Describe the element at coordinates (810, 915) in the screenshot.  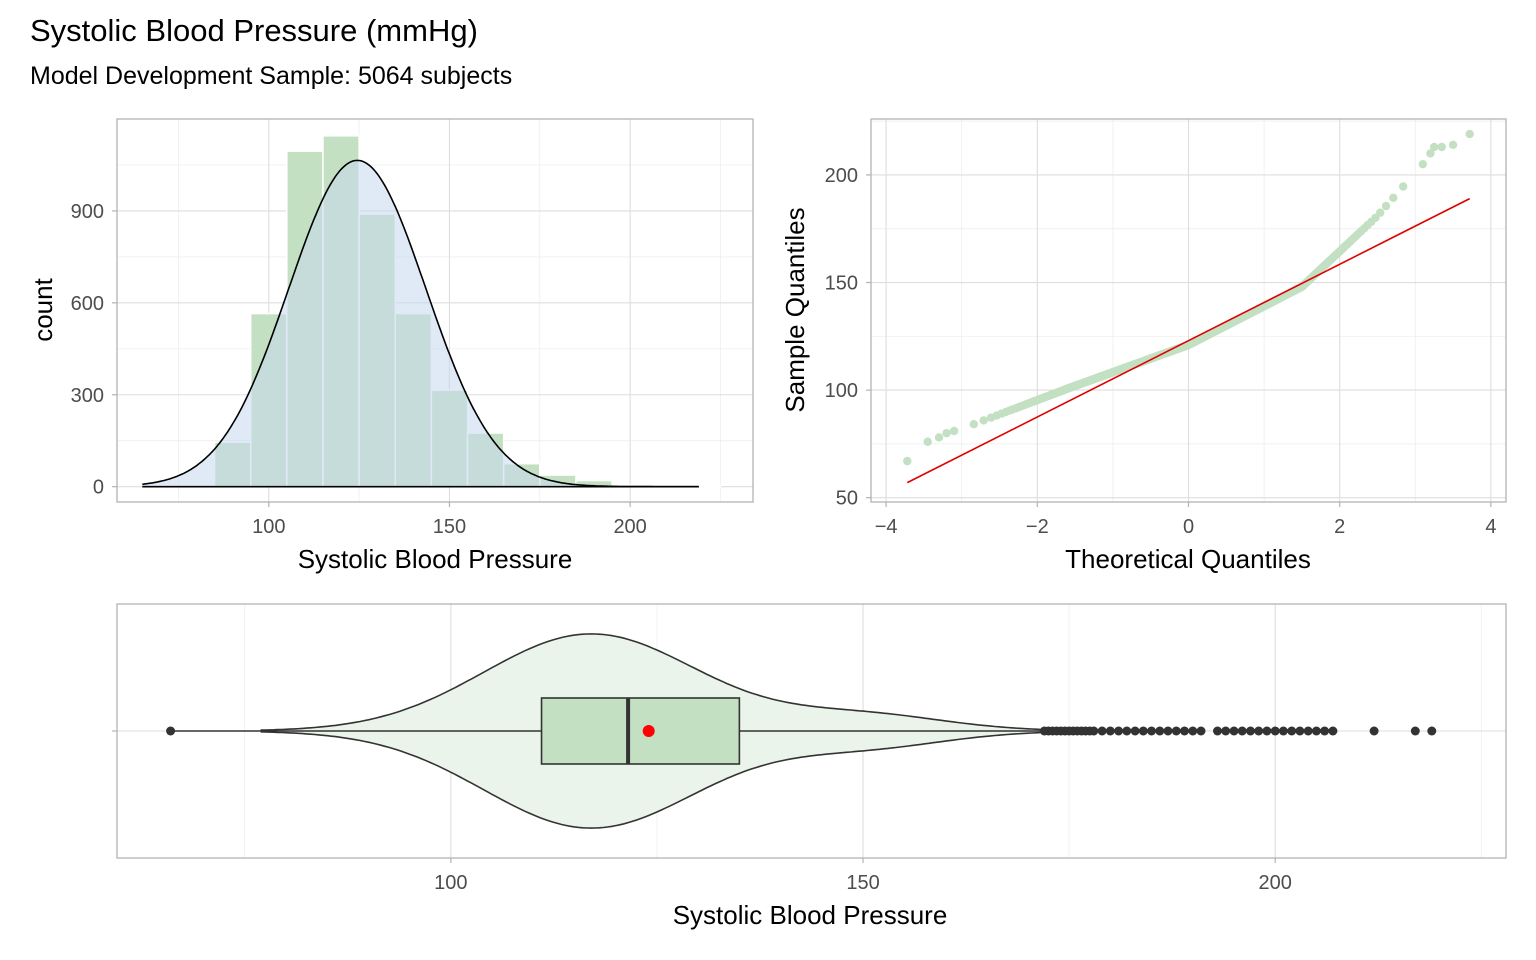
I see `violin-x-axis-label: Systolic Blood Pressure` at that location.